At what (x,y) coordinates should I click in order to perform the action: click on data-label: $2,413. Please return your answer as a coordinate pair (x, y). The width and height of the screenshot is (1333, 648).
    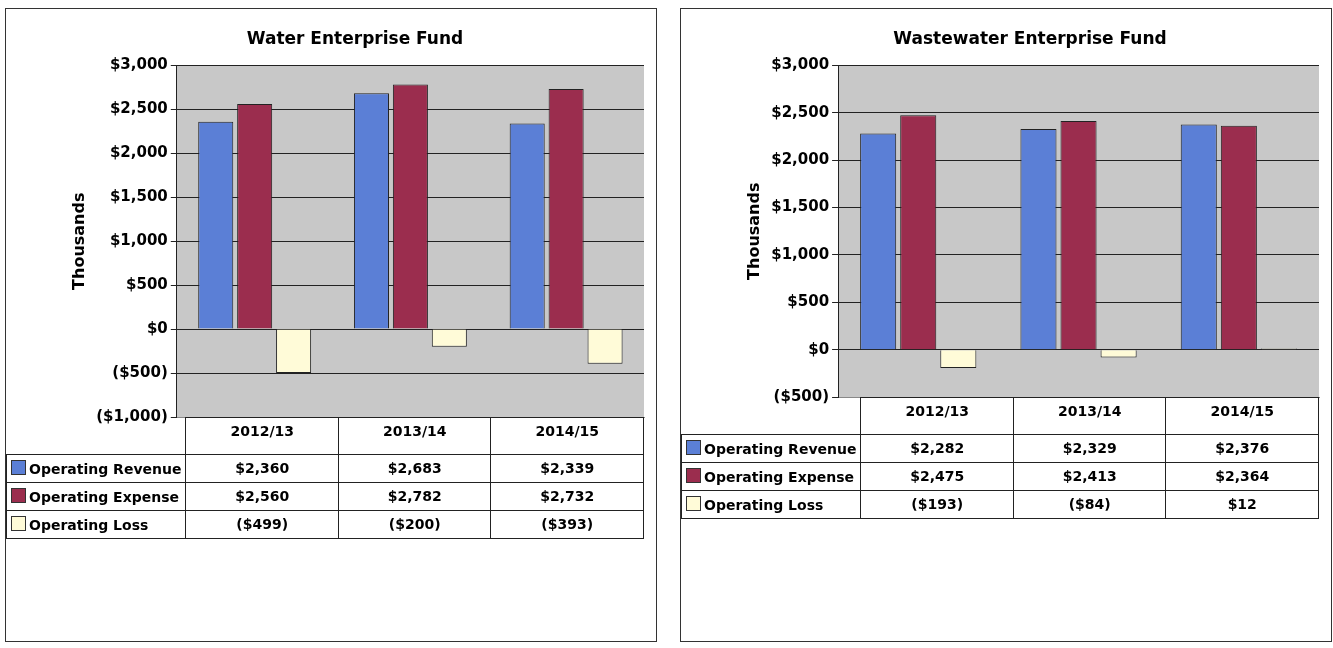
    Looking at the image, I should click on (1089, 476).